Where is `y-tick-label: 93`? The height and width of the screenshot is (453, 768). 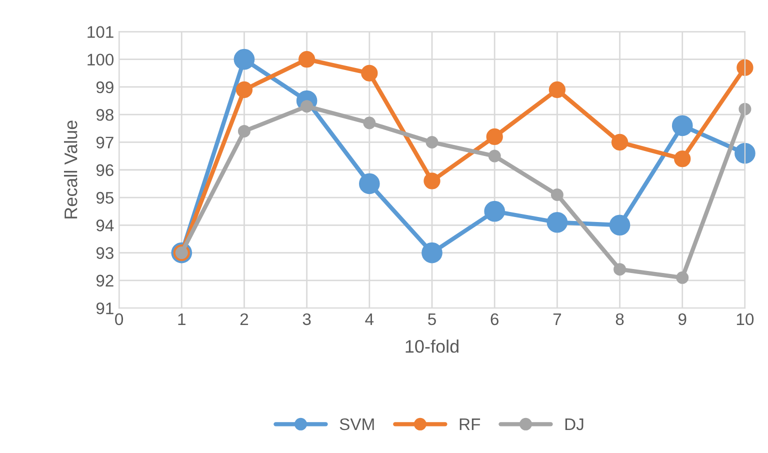 y-tick-label: 93 is located at coordinates (105, 253).